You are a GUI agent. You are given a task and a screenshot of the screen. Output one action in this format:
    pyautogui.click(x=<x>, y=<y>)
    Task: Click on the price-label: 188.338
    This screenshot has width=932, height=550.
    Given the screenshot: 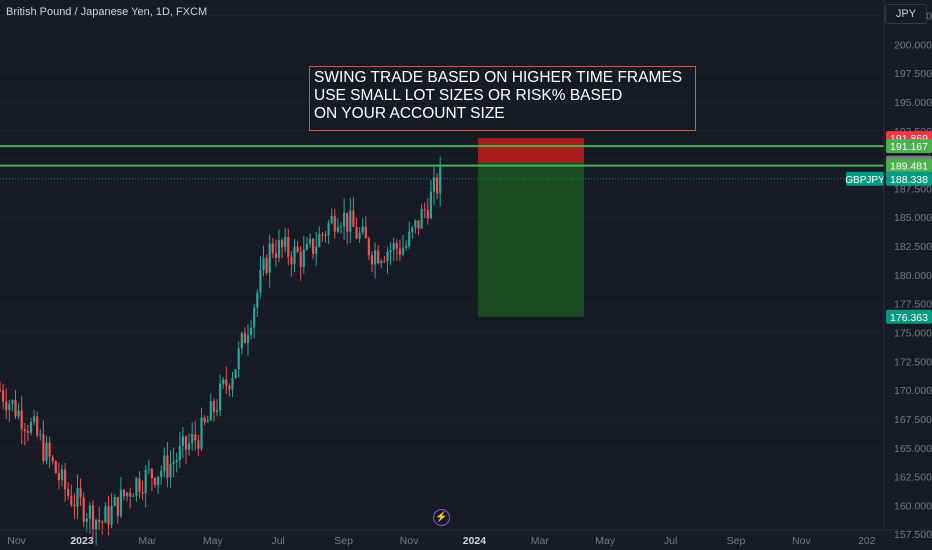 What is the action you would take?
    pyautogui.click(x=909, y=180)
    